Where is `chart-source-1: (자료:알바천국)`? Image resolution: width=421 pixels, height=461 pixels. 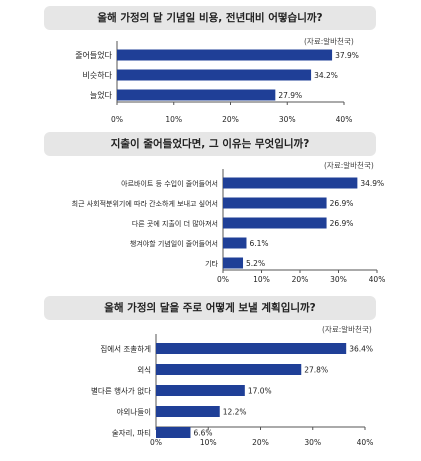 chart-source-1: (자료:알바천국) is located at coordinates (329, 41).